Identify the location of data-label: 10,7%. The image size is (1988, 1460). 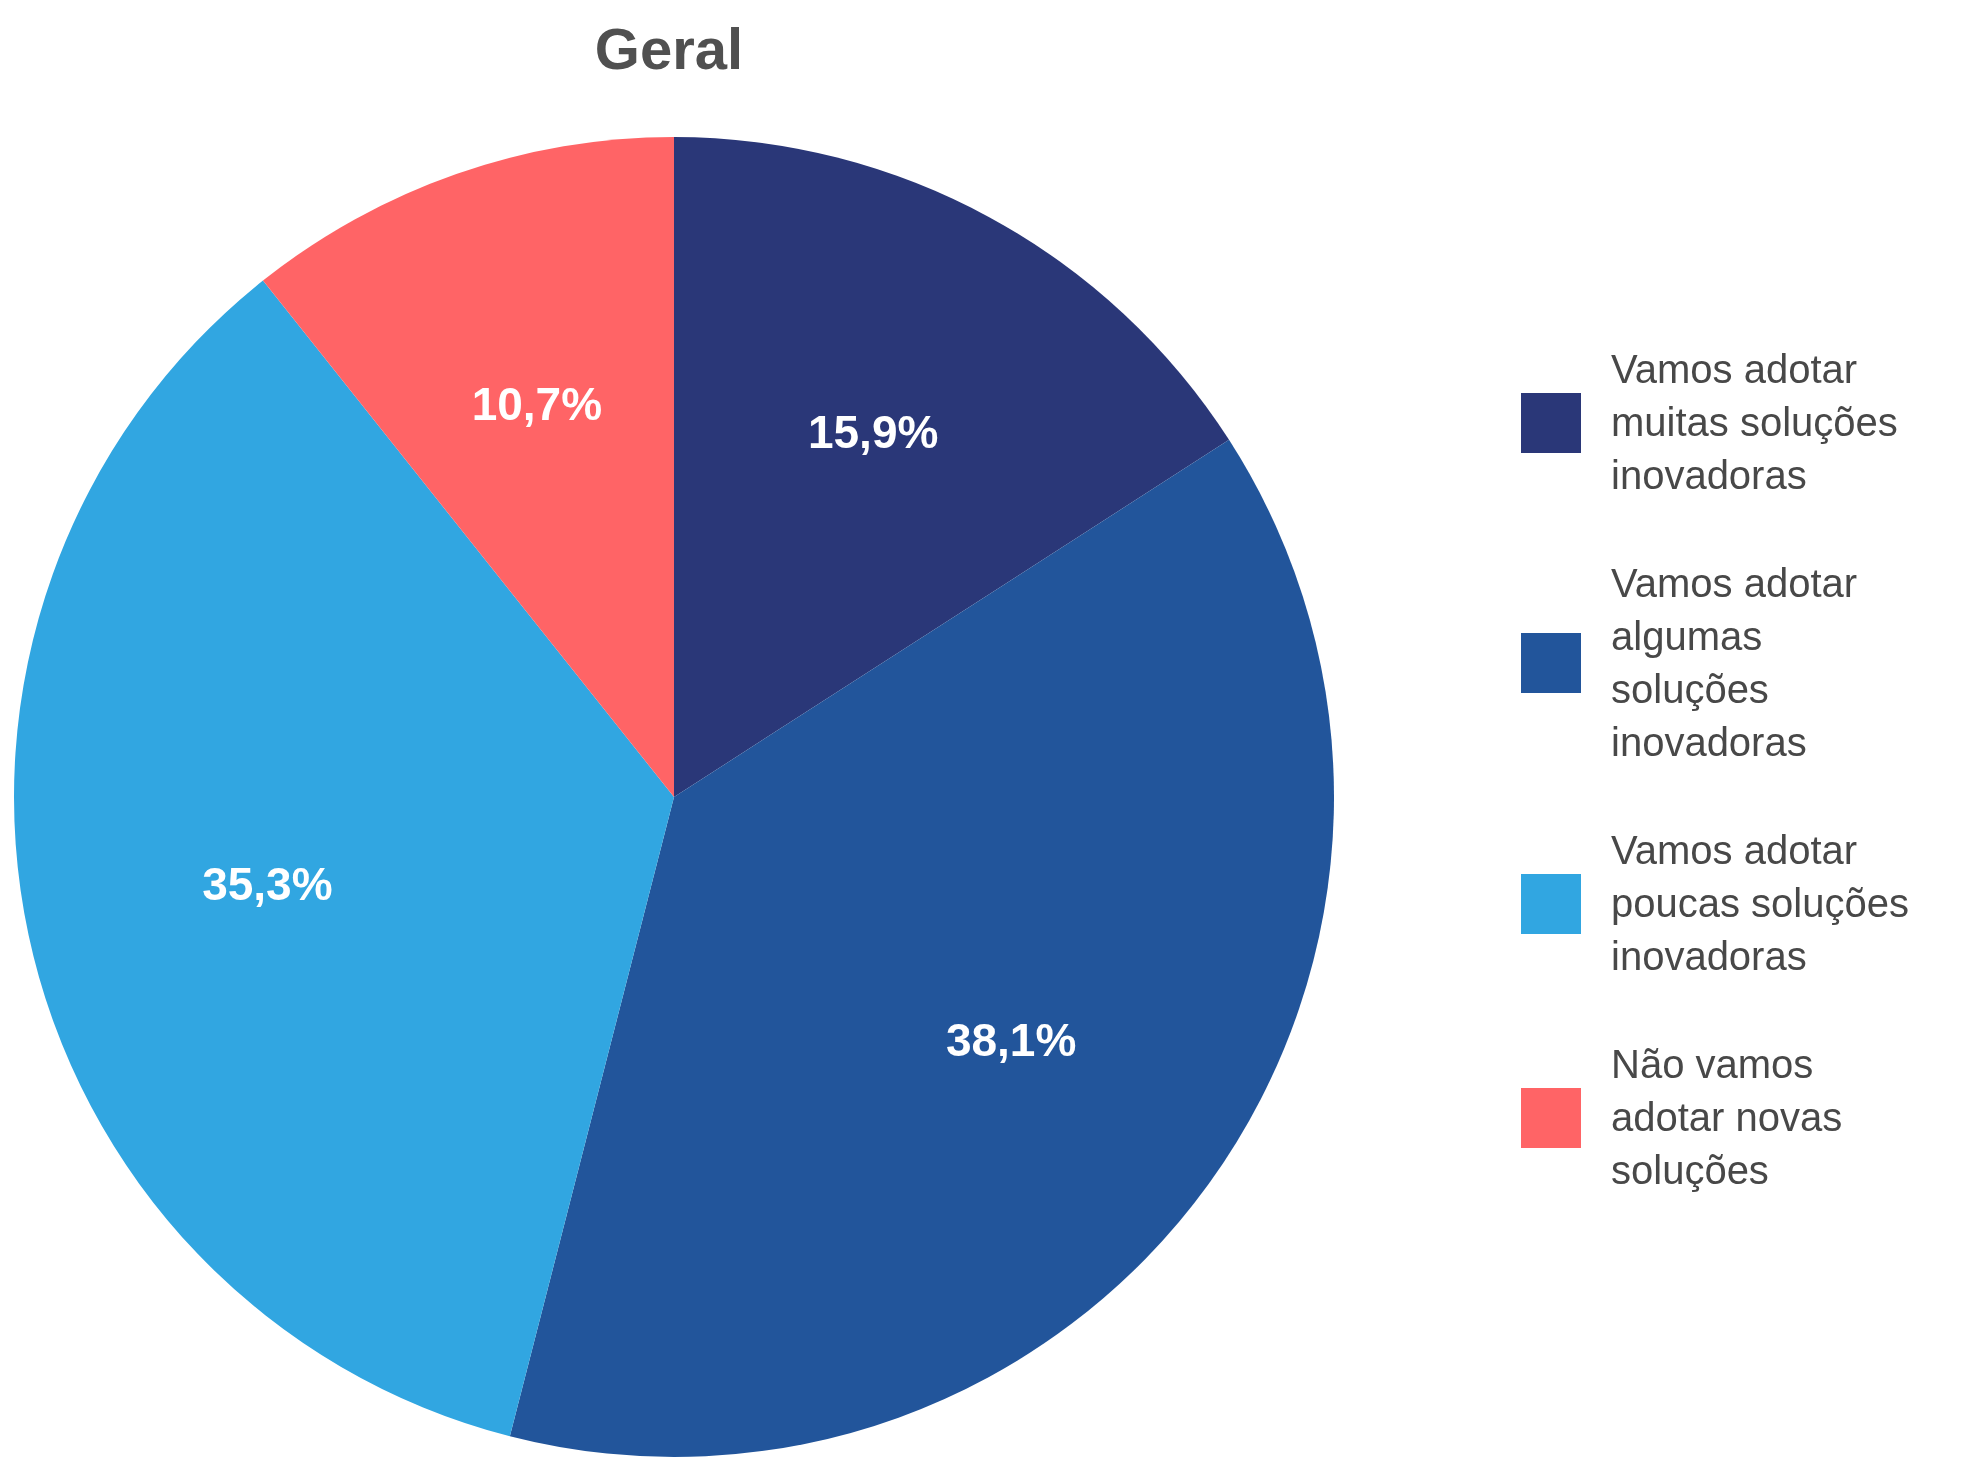
(537, 404).